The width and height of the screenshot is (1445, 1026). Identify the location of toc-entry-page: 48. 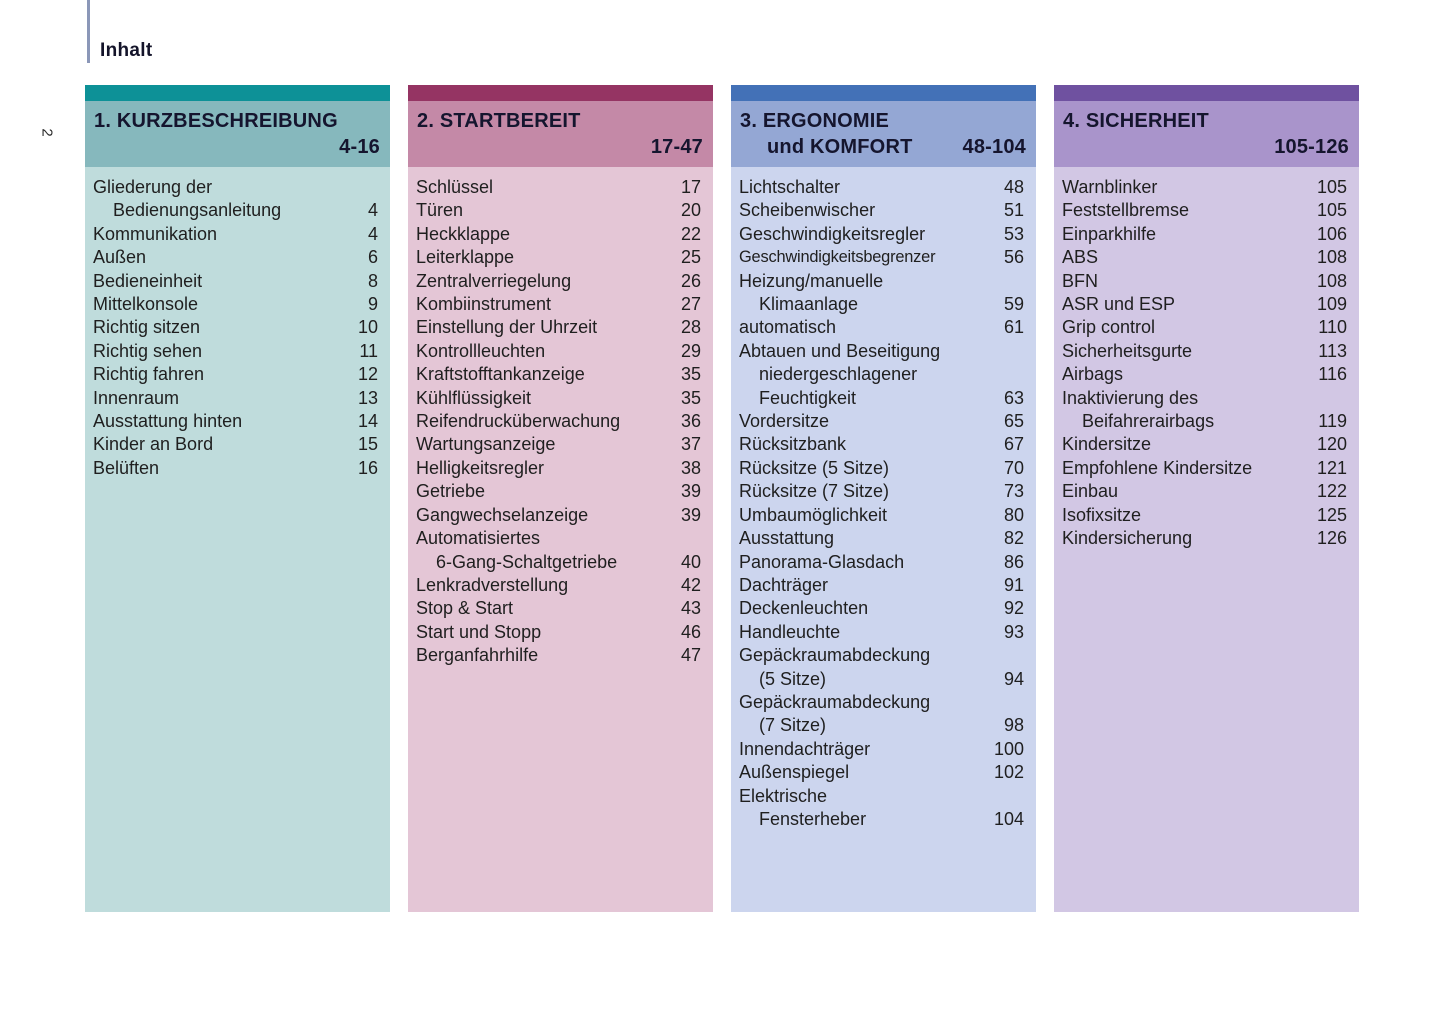
(1013, 187).